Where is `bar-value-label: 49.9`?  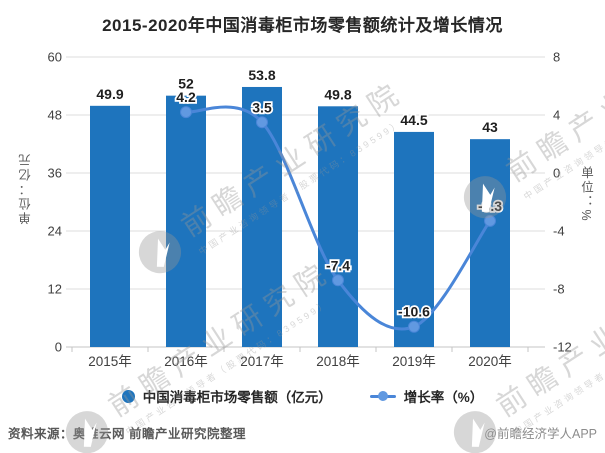 bar-value-label: 49.9 is located at coordinates (109, 94).